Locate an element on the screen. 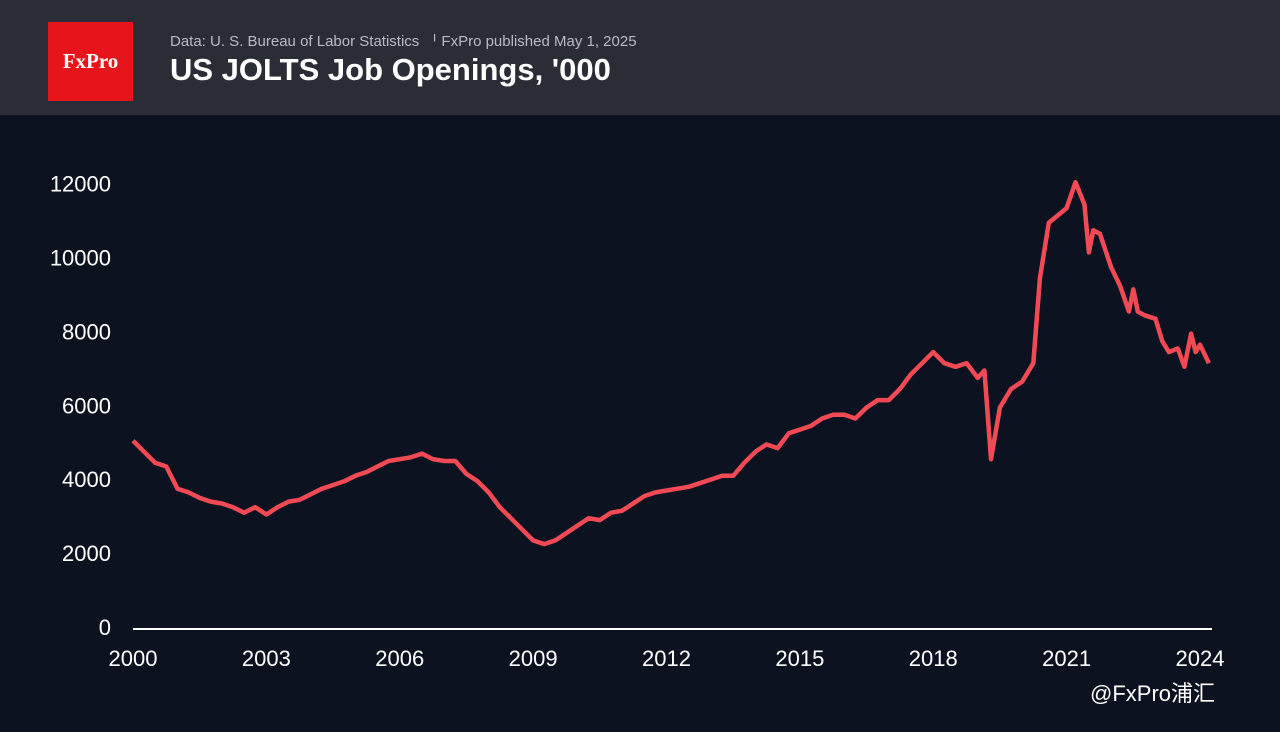  logo: FxPro is located at coordinates (90, 61).